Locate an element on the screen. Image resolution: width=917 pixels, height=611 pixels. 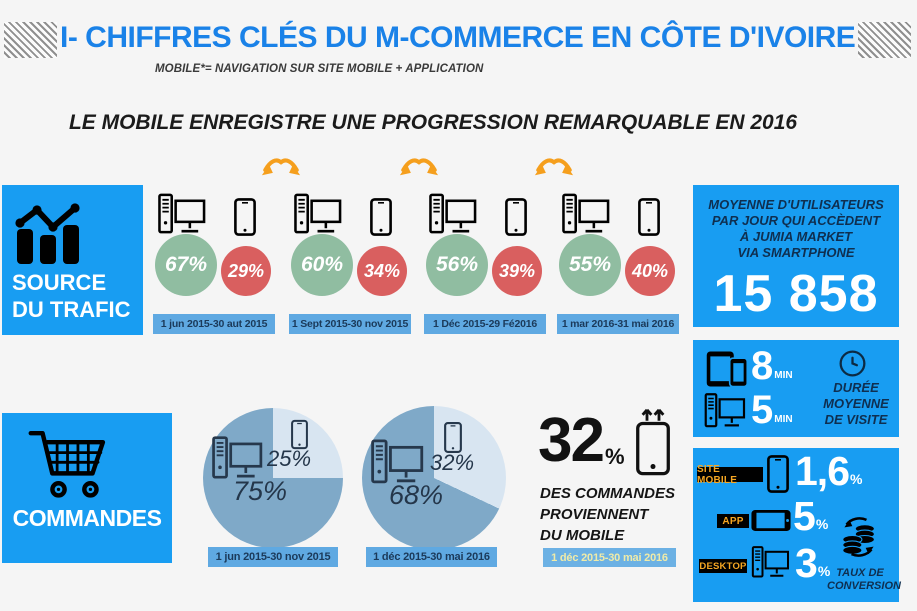
caption-line: TAUX DE is located at coordinates (860, 573).